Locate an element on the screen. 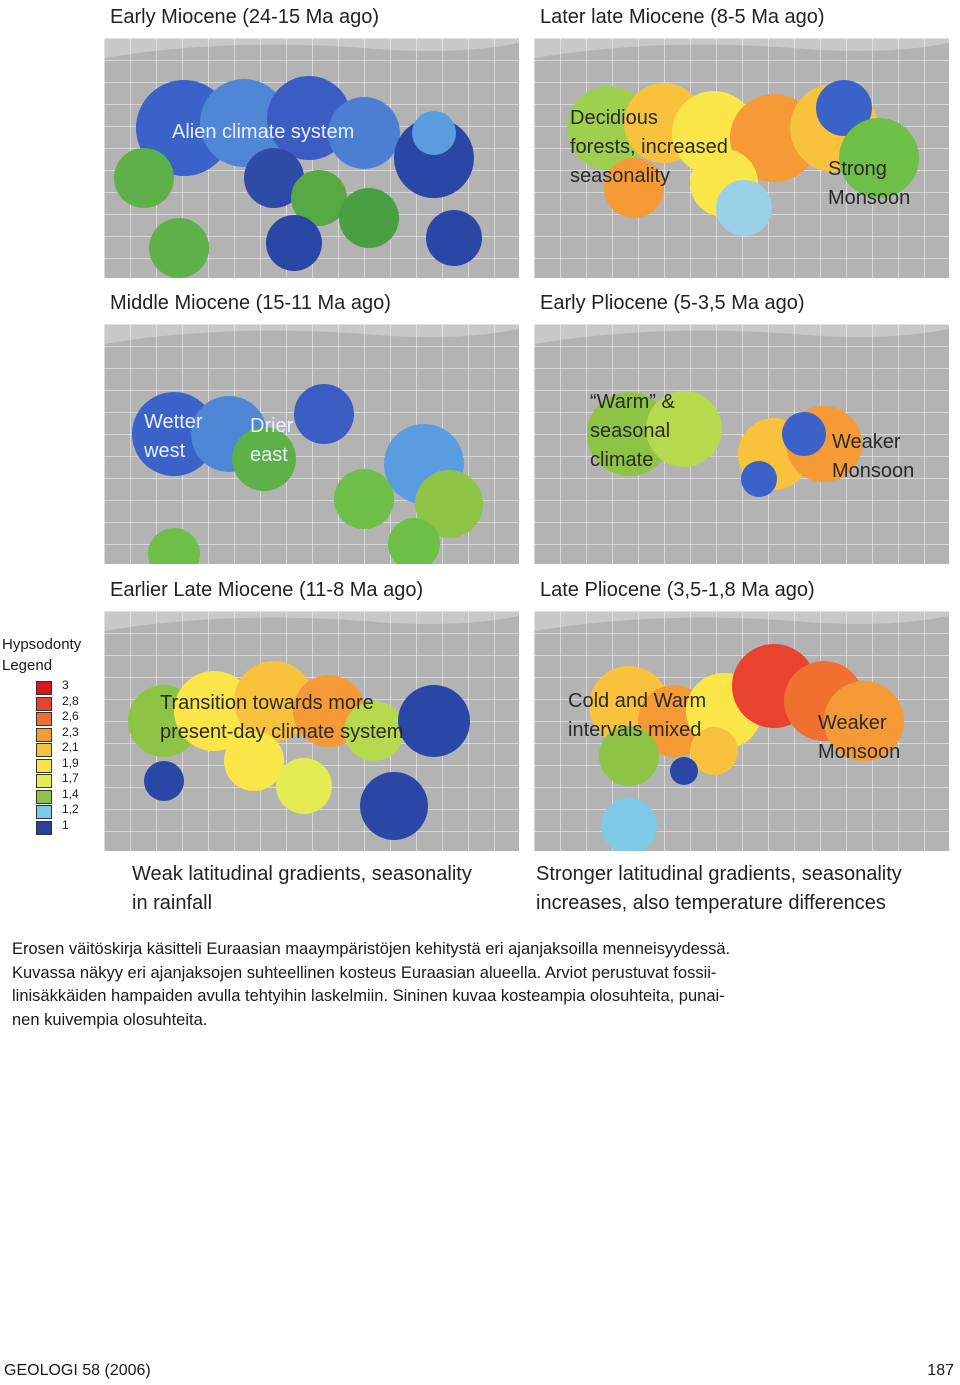  map-early-pliocene is located at coordinates (741, 444).